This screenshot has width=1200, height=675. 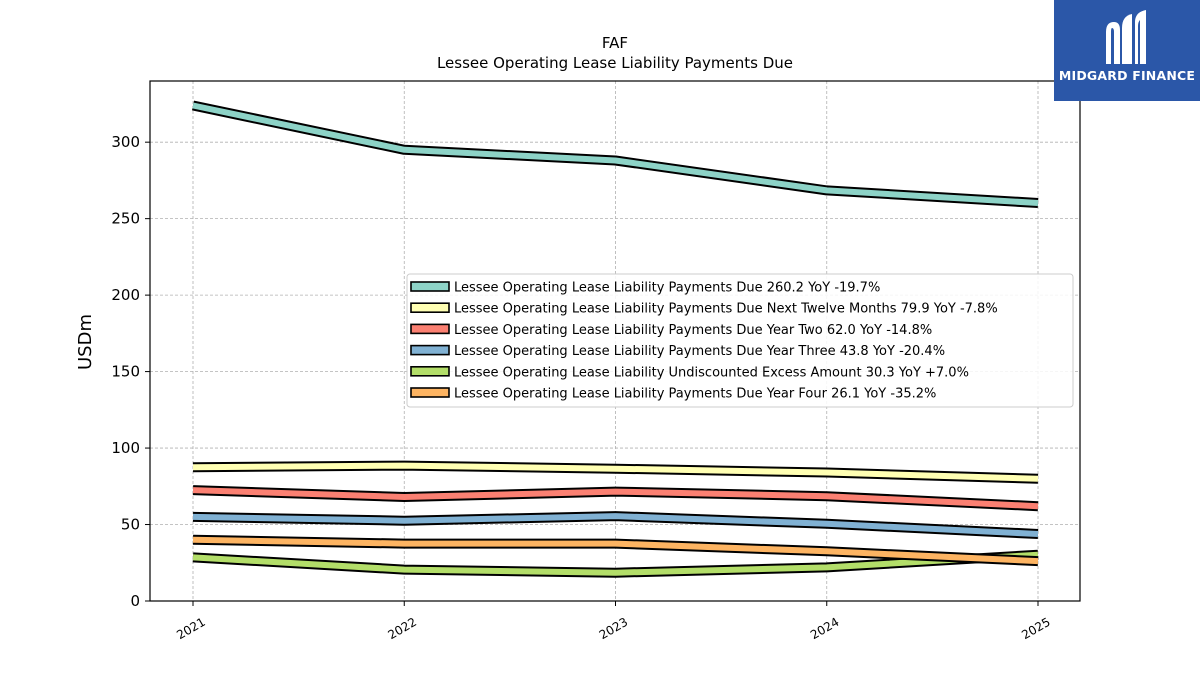 I want to click on midgard-finance-logo: MIDGARD FINANCE, so click(x=1127, y=50).